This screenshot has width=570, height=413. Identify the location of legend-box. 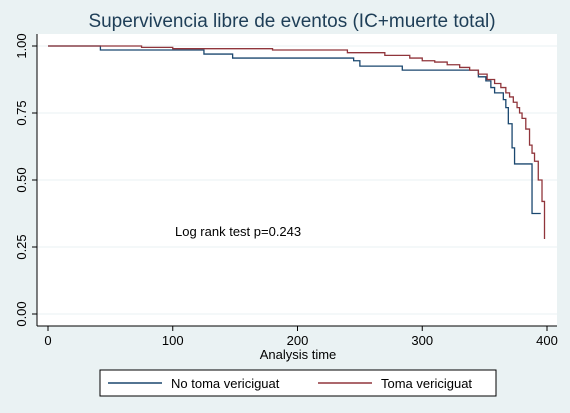
(298, 383).